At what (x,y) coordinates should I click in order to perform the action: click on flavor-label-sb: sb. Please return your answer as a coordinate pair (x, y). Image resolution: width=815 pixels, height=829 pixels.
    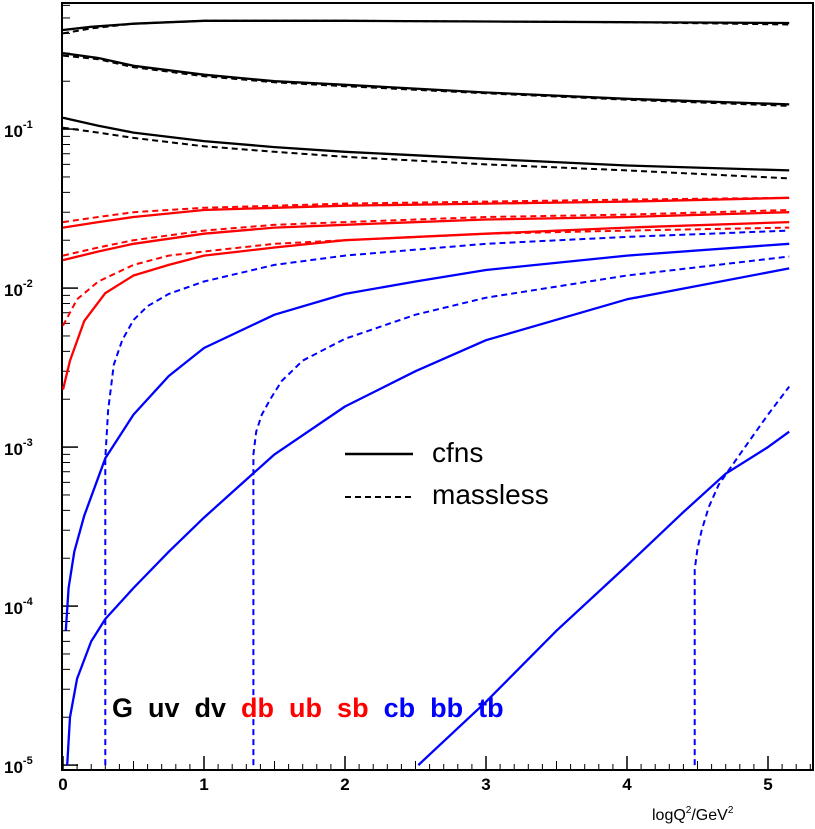
    Looking at the image, I should click on (345, 708).